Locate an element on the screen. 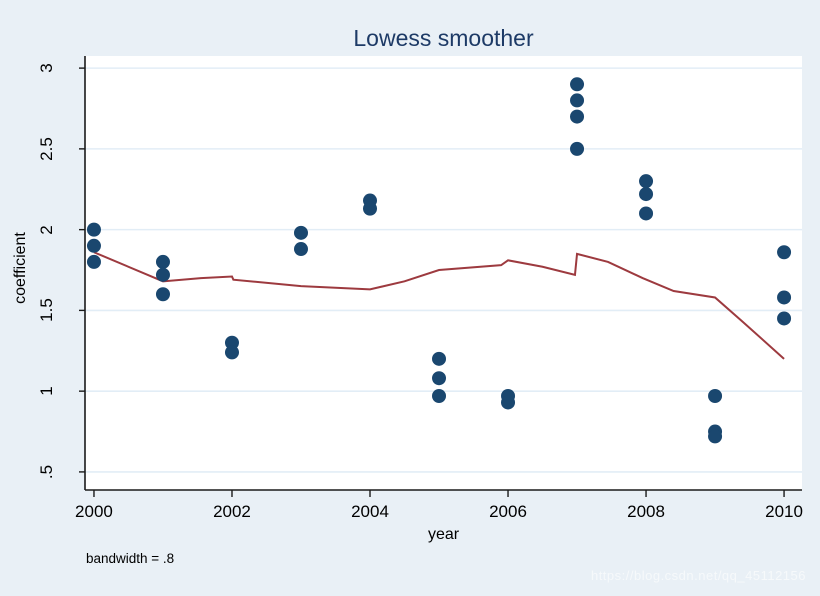 Image resolution: width=820 pixels, height=596 pixels. y-tick-label-2.5: 2.5 is located at coordinates (46, 149).